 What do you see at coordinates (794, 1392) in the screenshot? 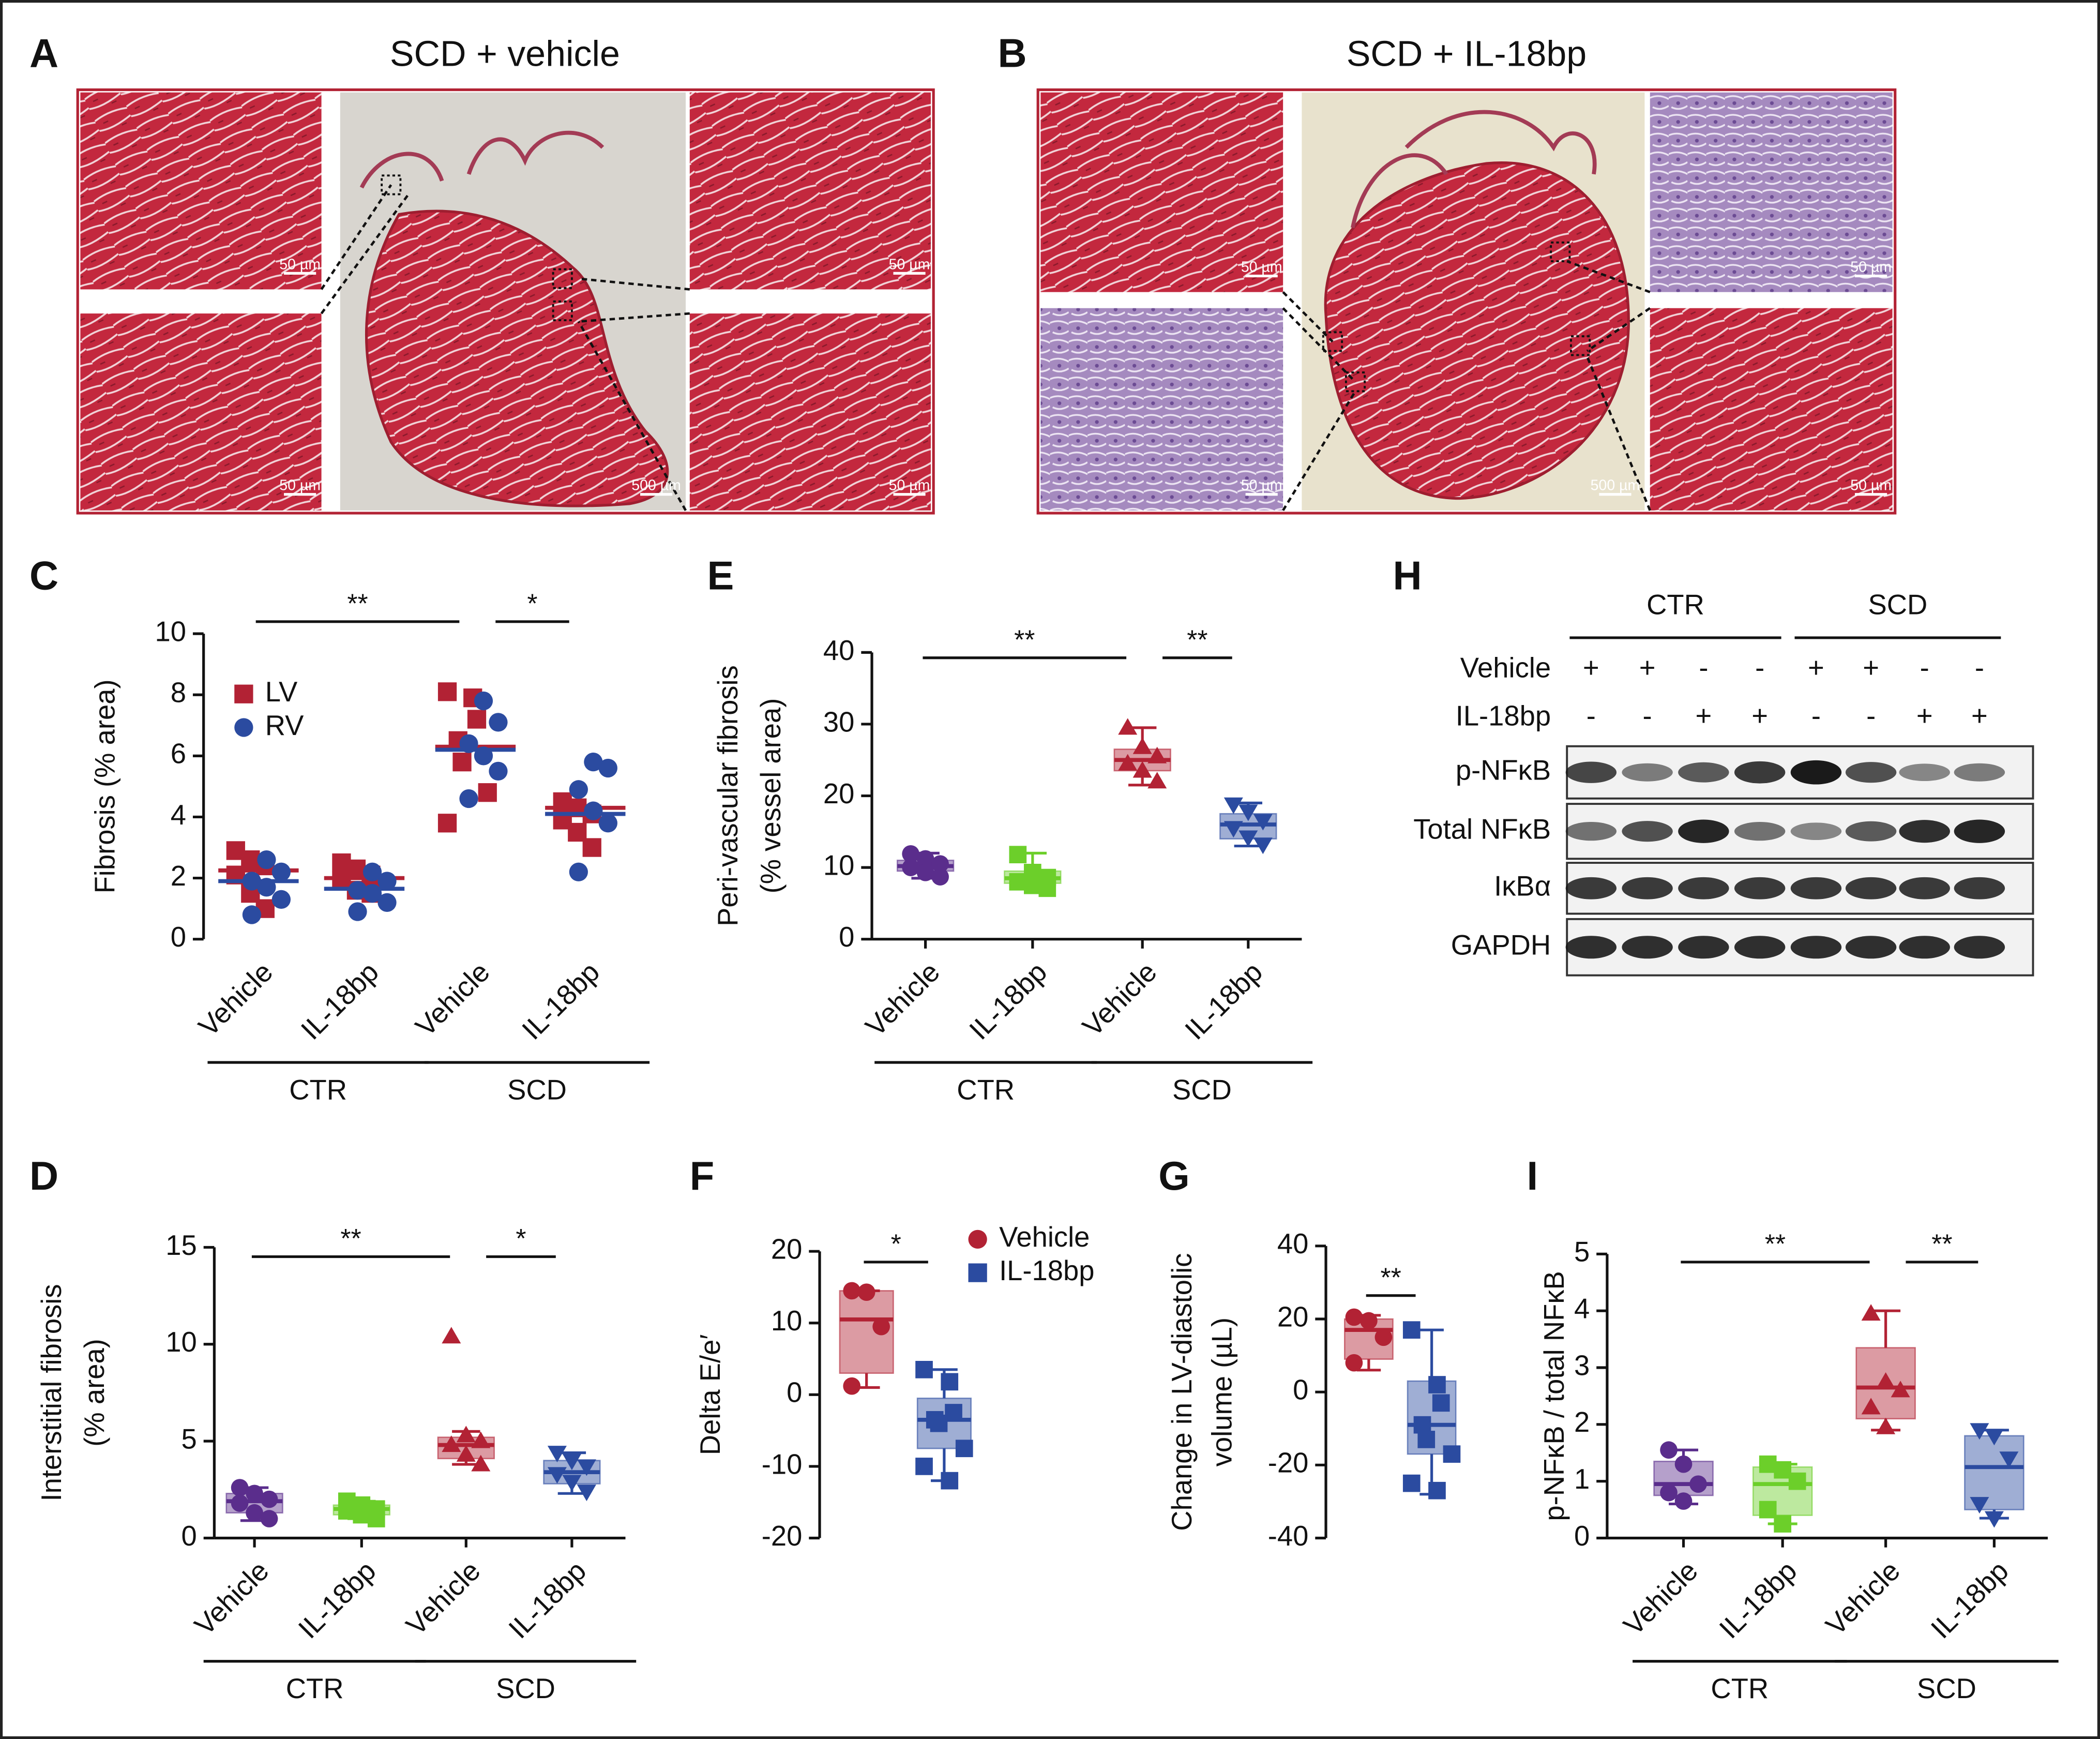
I see `y-tick-label: 0` at bounding box center [794, 1392].